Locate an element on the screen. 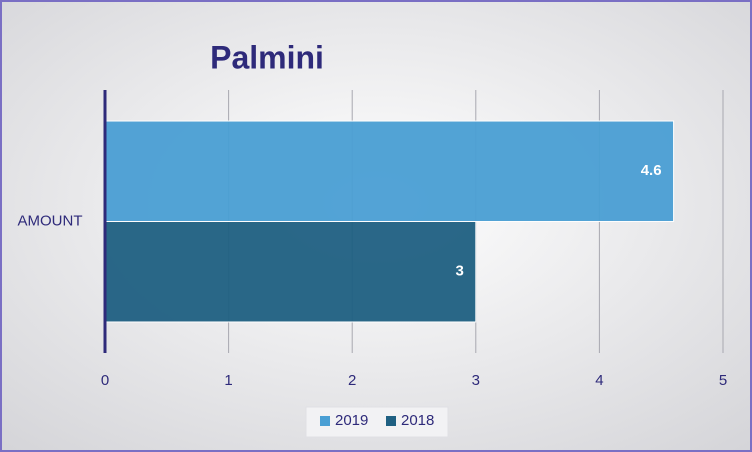 The height and width of the screenshot is (452, 752). data-label: 3 is located at coordinates (459, 271).